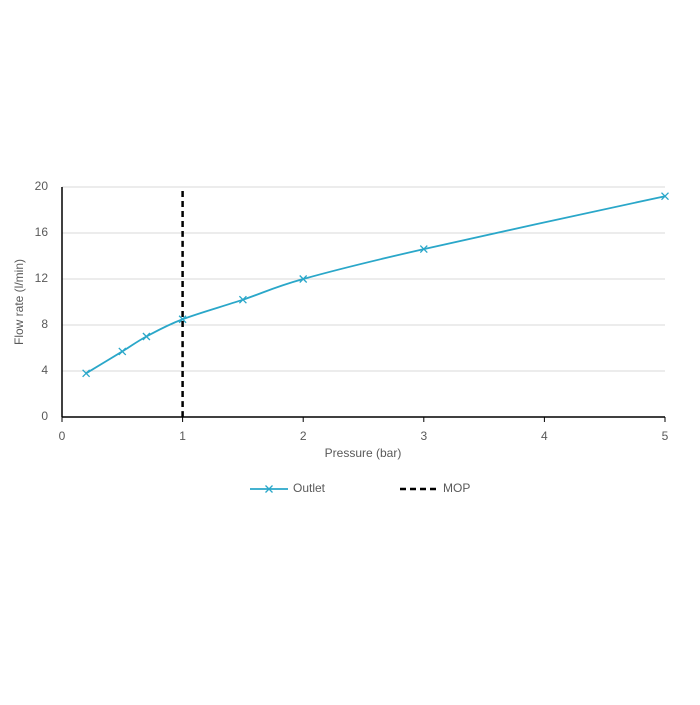 Image resolution: width=700 pixels, height=705 pixels. Describe the element at coordinates (544, 436) in the screenshot. I see `x-tick-label: 4` at that location.